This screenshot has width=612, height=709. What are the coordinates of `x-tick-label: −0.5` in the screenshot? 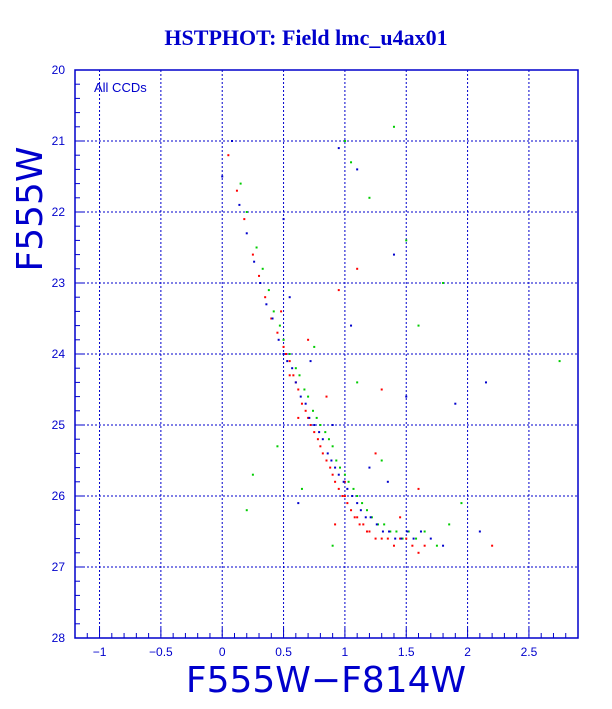 It's located at (161, 652).